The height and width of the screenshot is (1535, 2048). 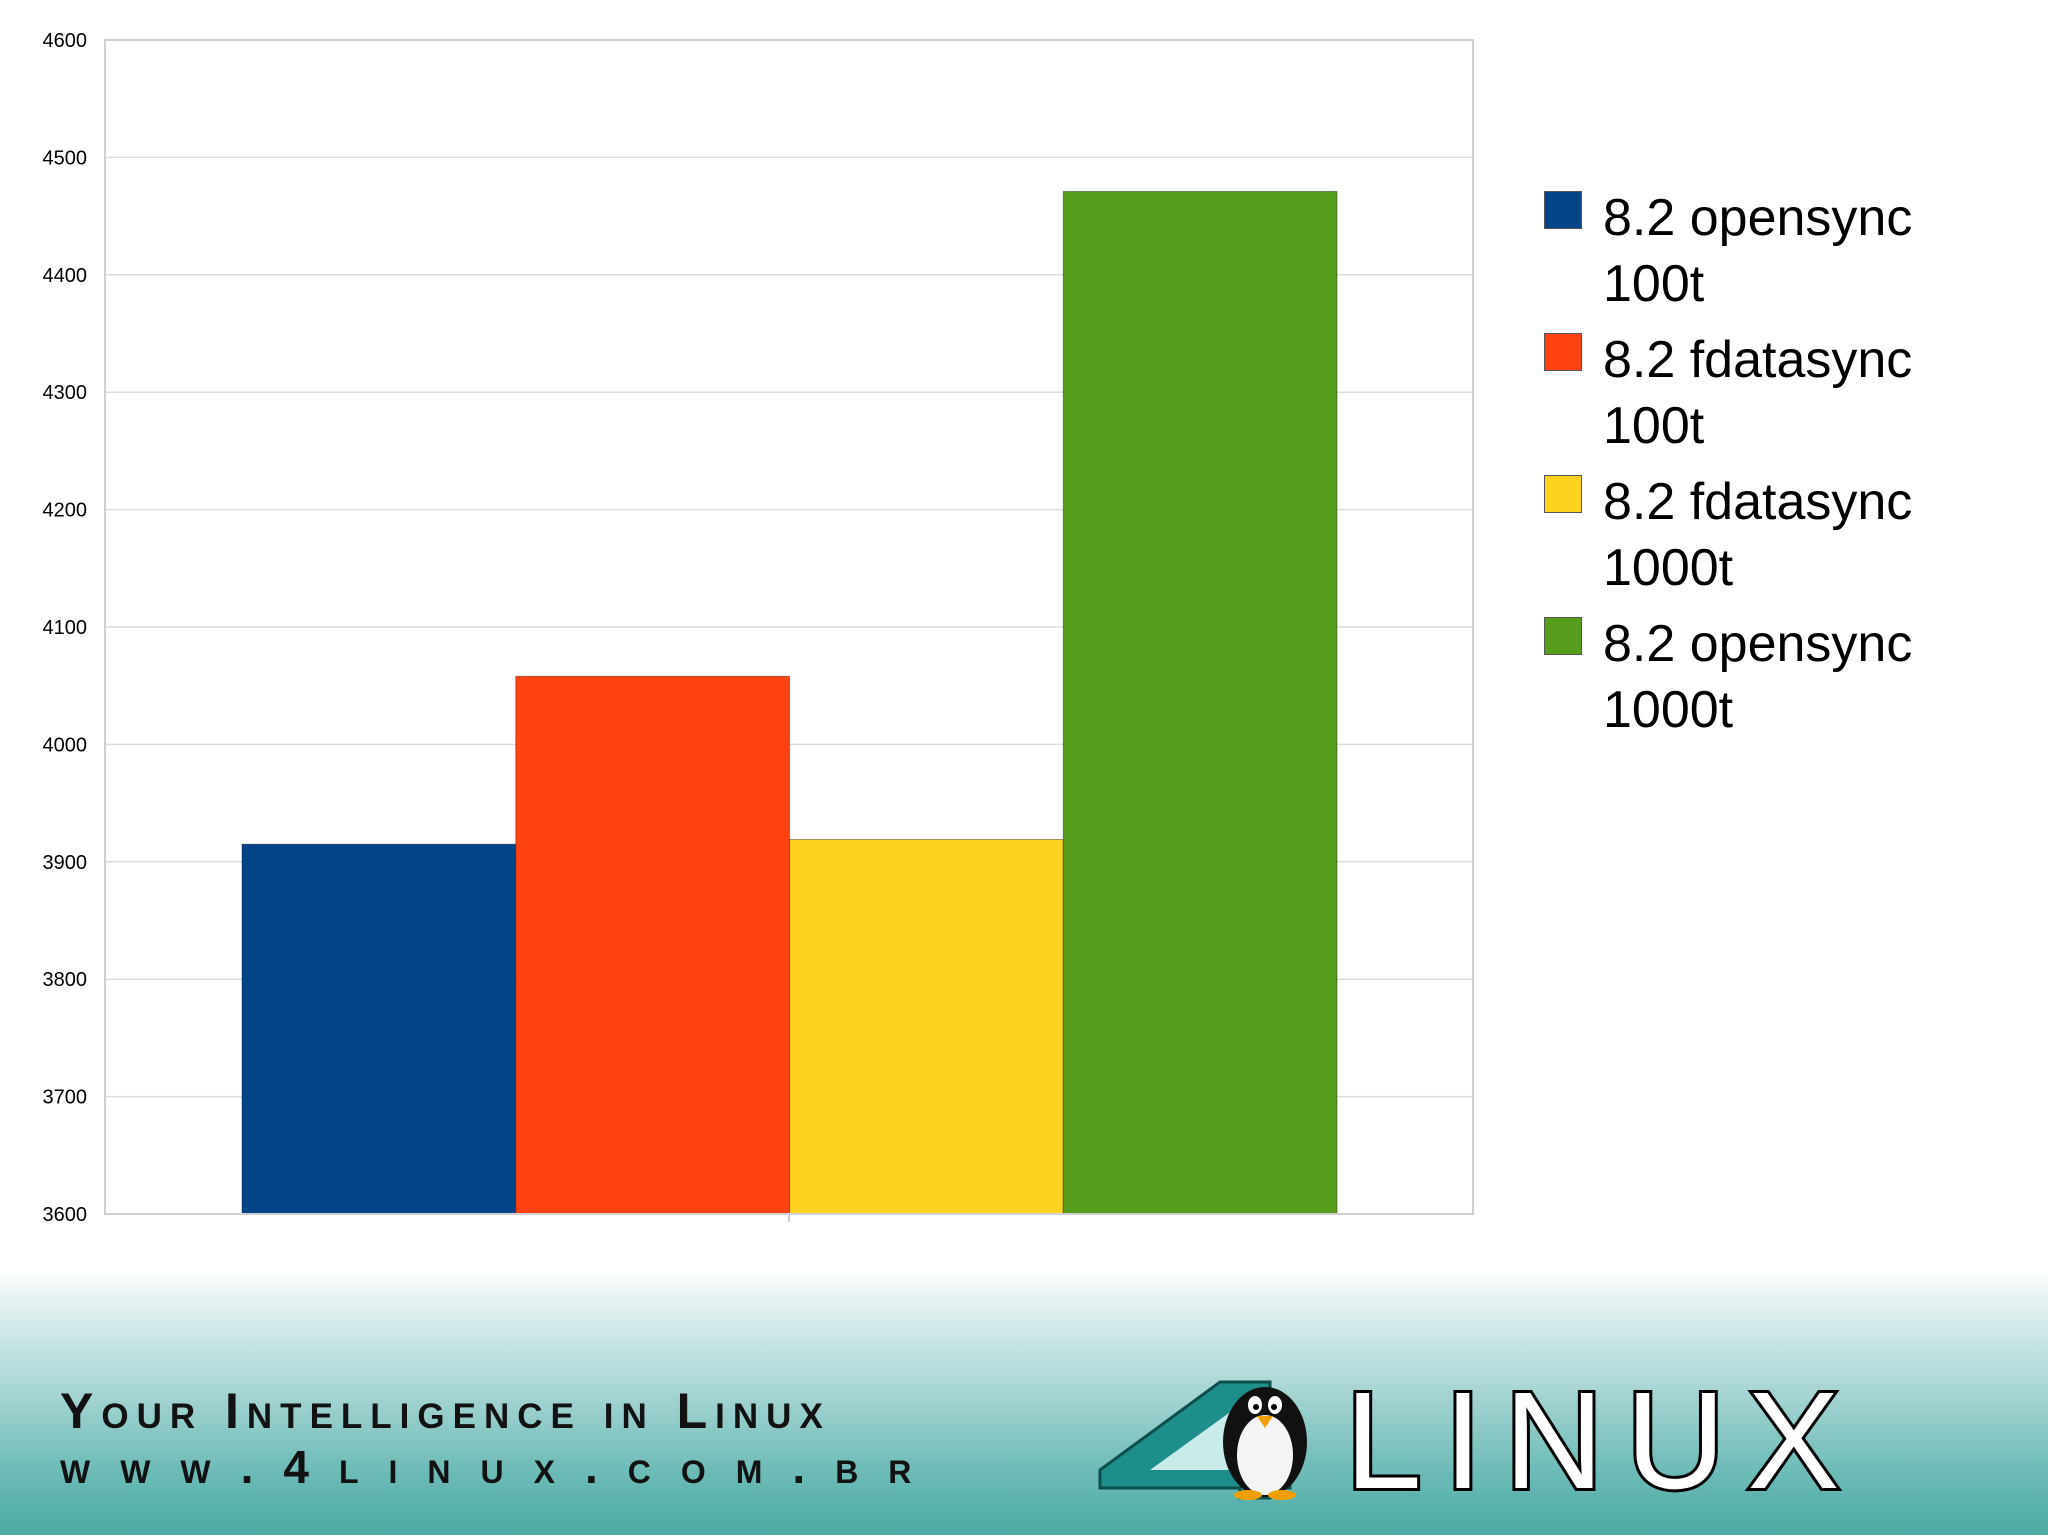 What do you see at coordinates (65, 393) in the screenshot?
I see `y-tick-label: 4300` at bounding box center [65, 393].